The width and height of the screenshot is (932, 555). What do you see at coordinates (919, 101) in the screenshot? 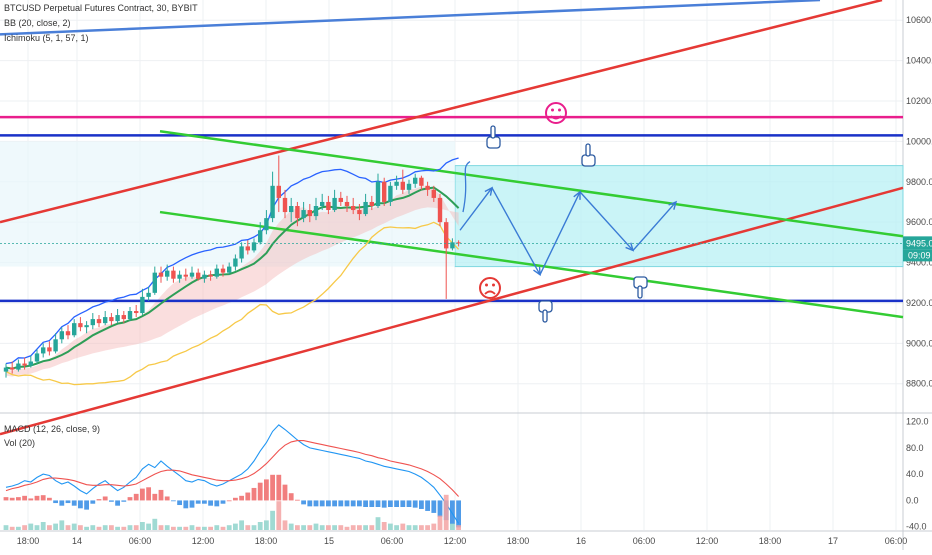
I see `price-tick-label: 10200.0` at bounding box center [919, 101].